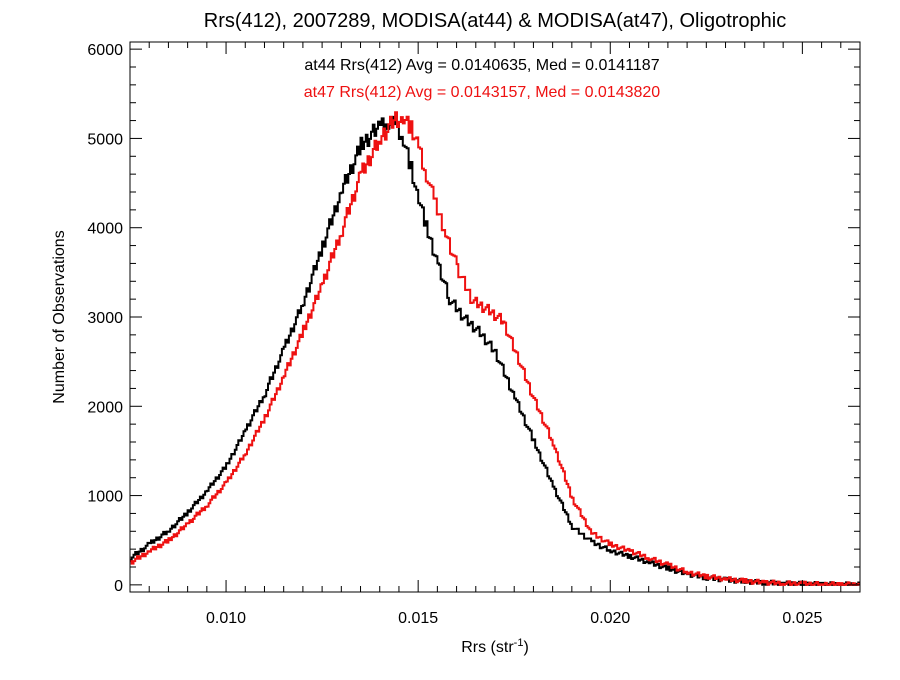 This screenshot has height=680, width=900. What do you see at coordinates (105, 139) in the screenshot?
I see `y-tick-label: 5000` at bounding box center [105, 139].